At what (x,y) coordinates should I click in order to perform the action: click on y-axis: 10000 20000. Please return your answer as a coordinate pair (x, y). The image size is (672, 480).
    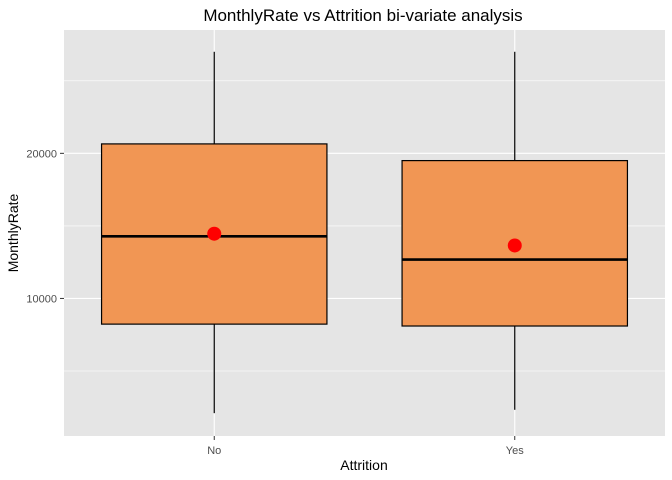
    Looking at the image, I should click on (45, 226).